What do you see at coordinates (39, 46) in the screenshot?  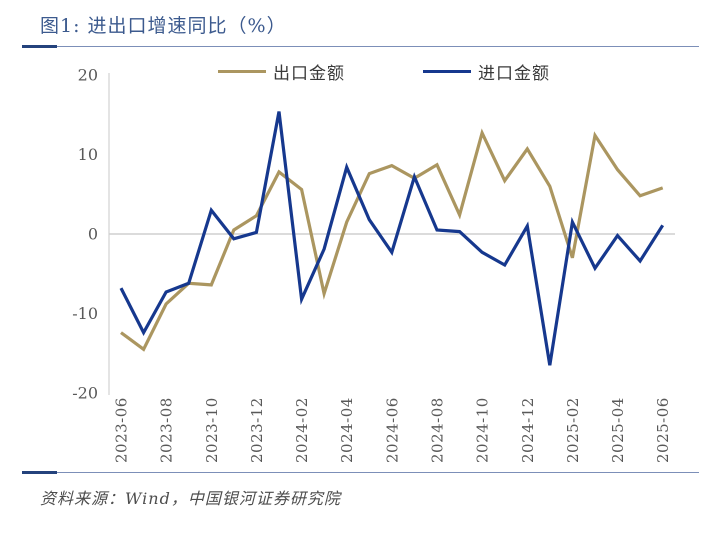 I see `title-divider-accent` at bounding box center [39, 46].